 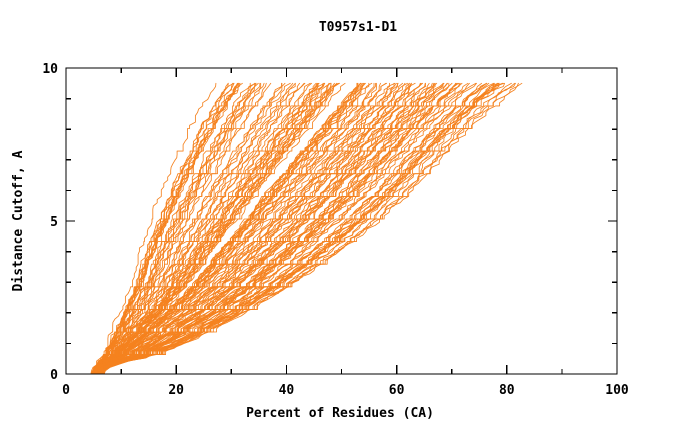 I want to click on x-tick-label: 0, so click(x=66, y=390).